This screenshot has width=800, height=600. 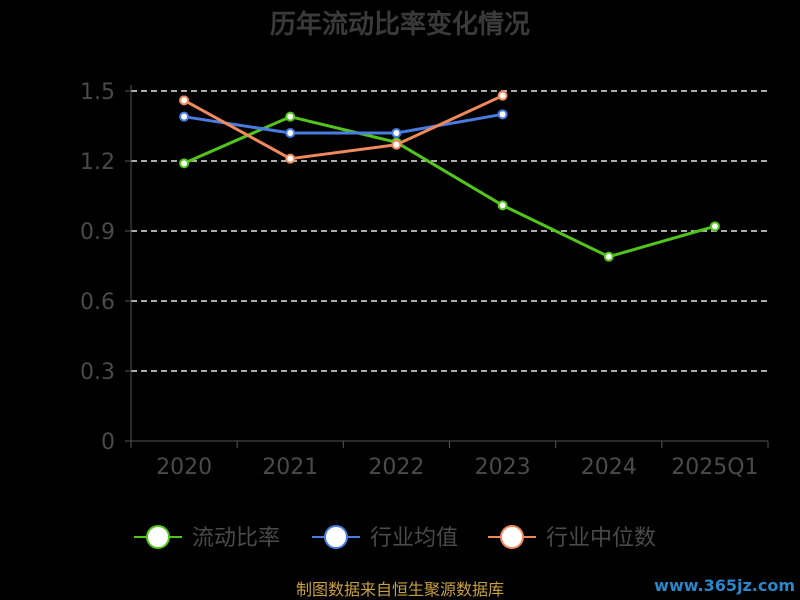 I want to click on x-tick-label: 2022, so click(x=396, y=467).